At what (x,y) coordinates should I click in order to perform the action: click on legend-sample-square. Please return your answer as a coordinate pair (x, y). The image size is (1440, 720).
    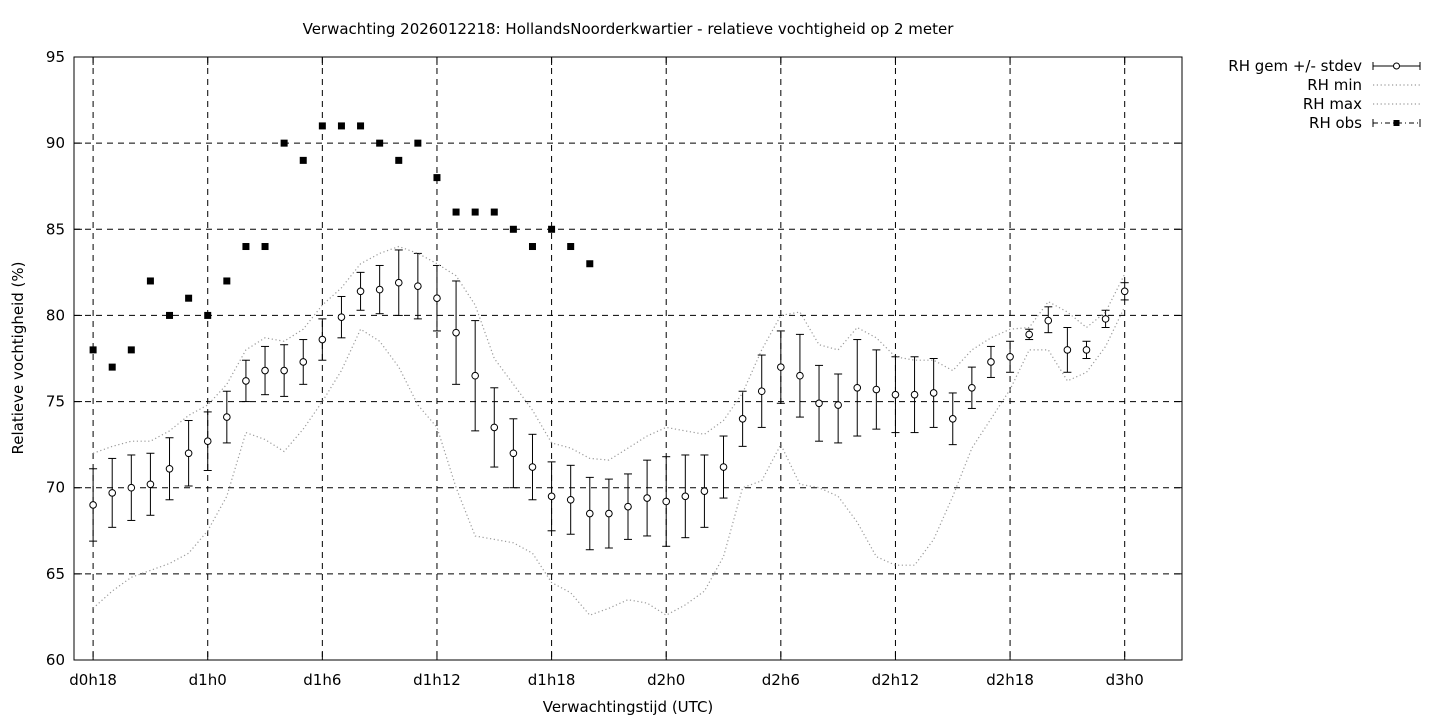
    Looking at the image, I should click on (1396, 123).